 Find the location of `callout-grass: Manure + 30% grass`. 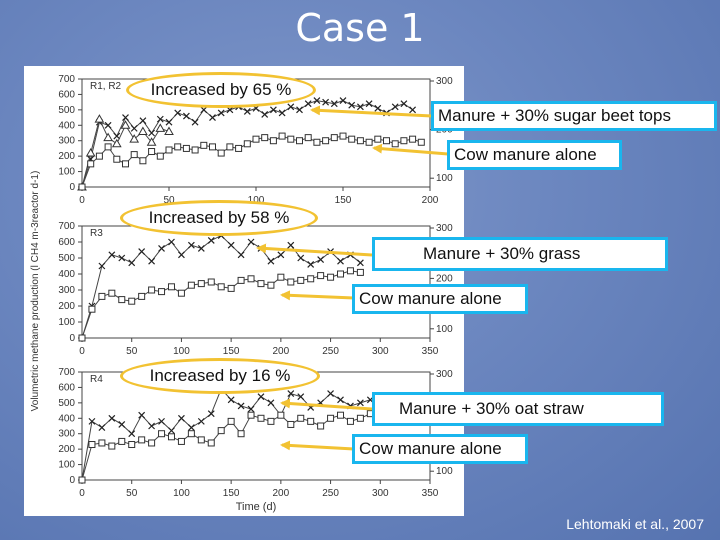

callout-grass: Manure + 30% grass is located at coordinates (520, 254).